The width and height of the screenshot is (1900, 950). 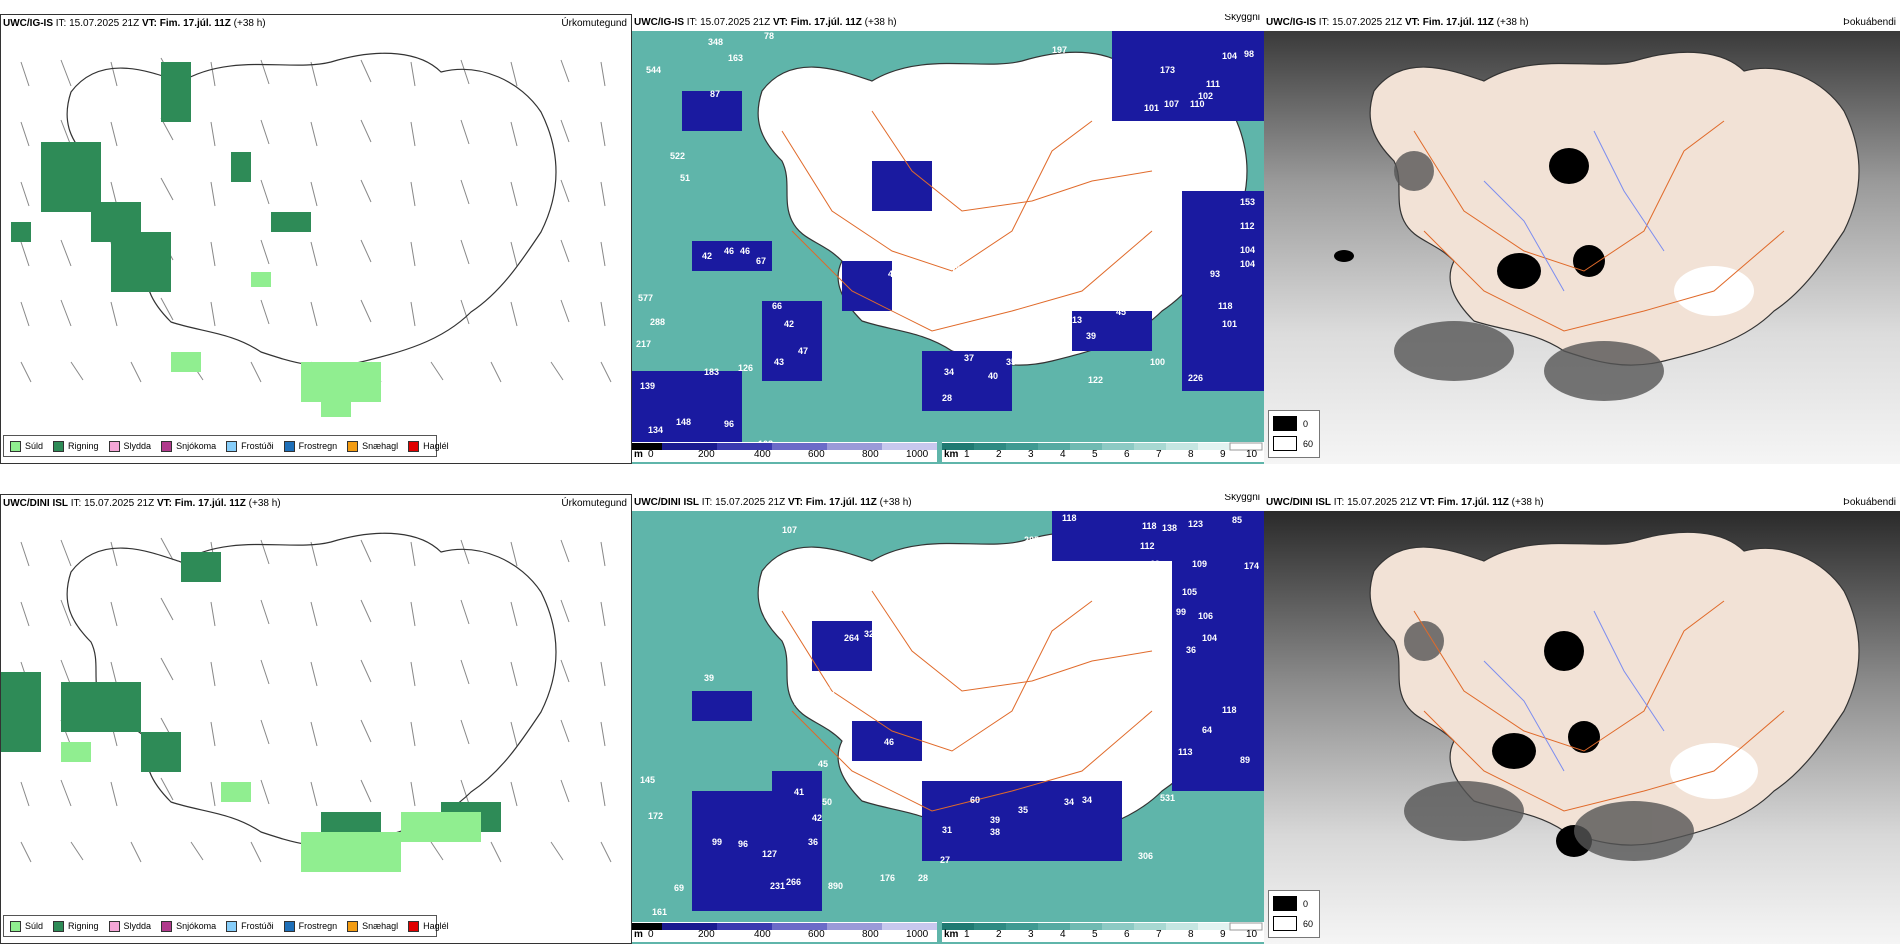 What do you see at coordinates (715, 94) in the screenshot?
I see `cloud-number: 87` at bounding box center [715, 94].